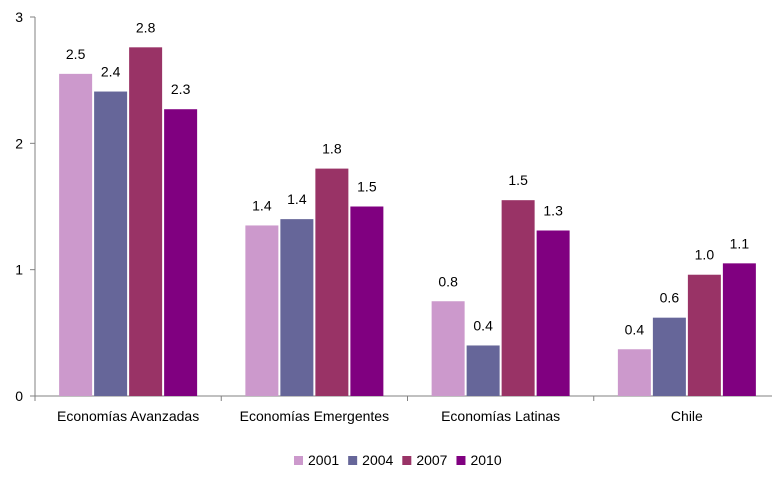 The height and width of the screenshot is (485, 772). What do you see at coordinates (19, 143) in the screenshot?
I see `y-tick-label: 2` at bounding box center [19, 143].